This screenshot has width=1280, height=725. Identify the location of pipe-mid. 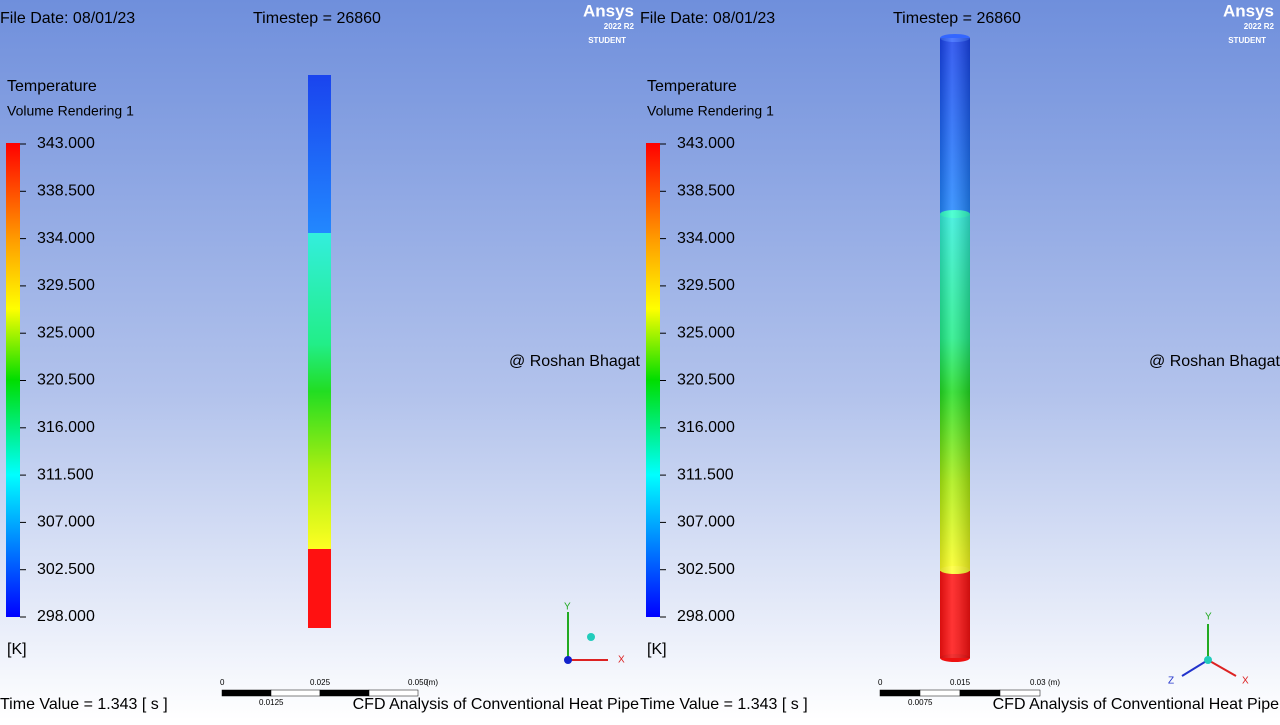
(319, 391).